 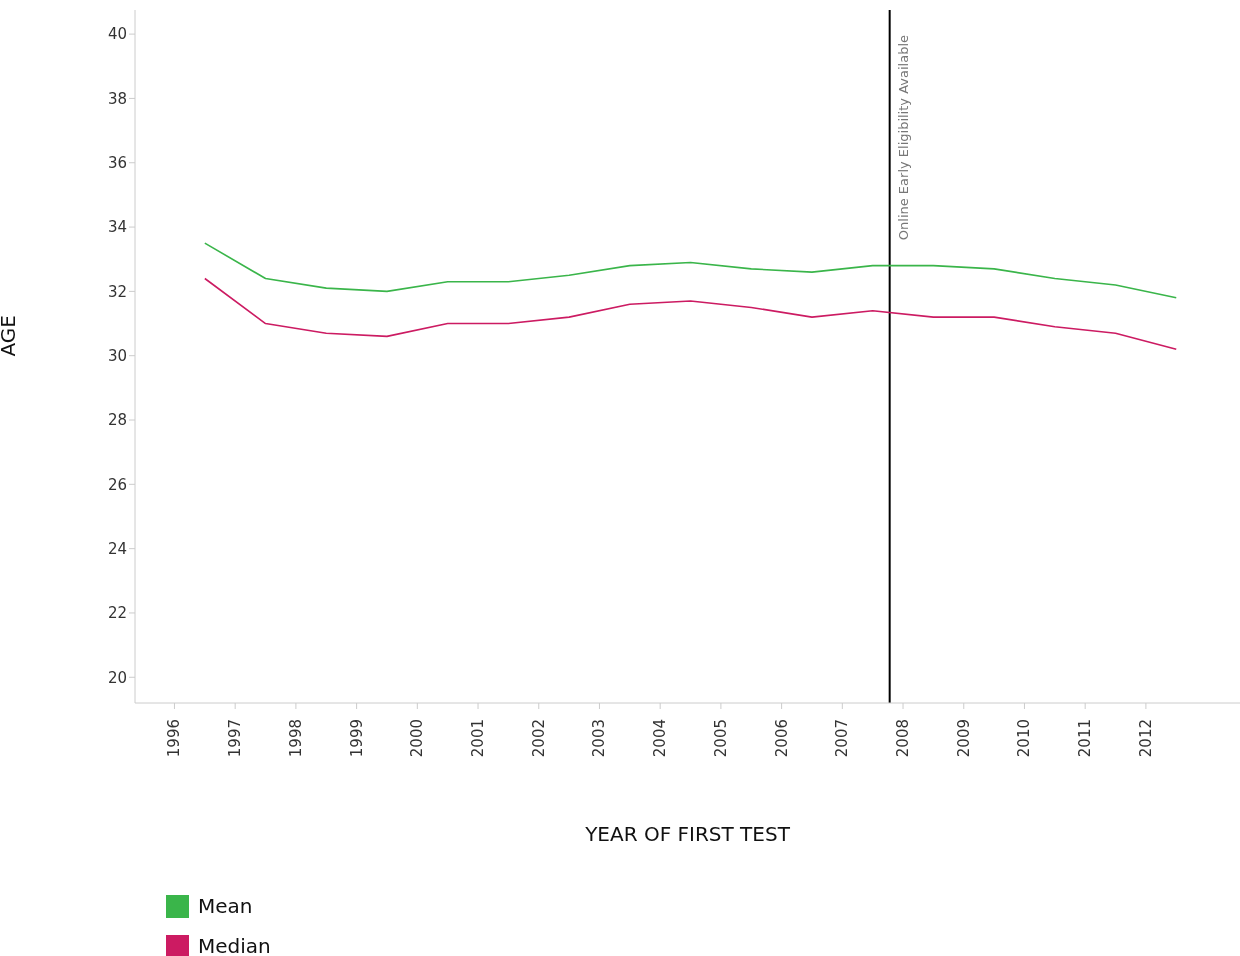 I want to click on y-tick-label: 20, so click(x=117, y=677).